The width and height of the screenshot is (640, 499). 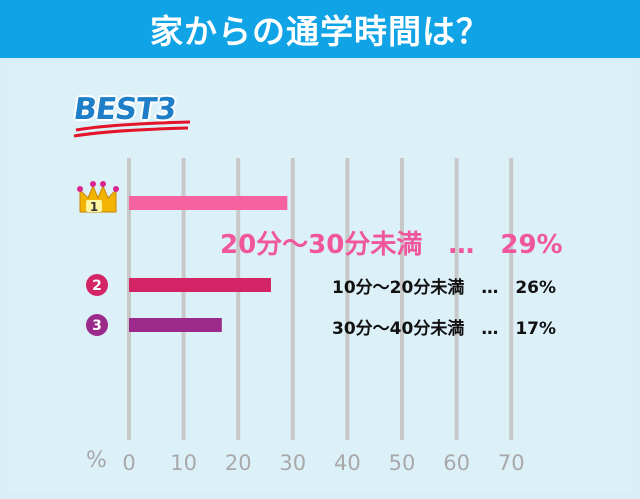 I want to click on x-tick-label: 40, so click(x=347, y=463).